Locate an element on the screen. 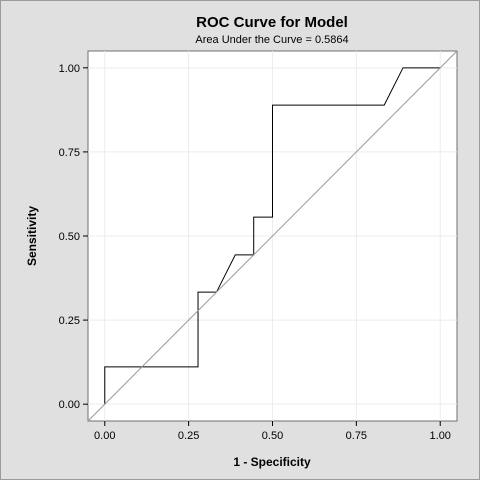 This screenshot has width=480, height=481. x-tick-label-1: 0.25 is located at coordinates (188, 436).